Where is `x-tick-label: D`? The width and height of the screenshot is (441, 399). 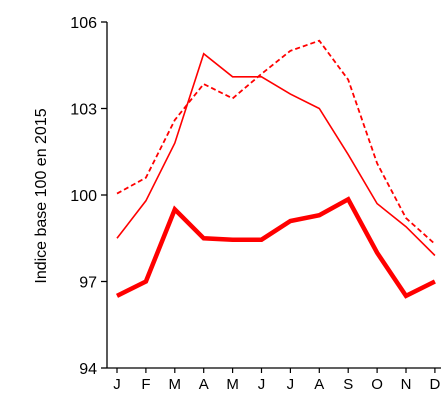 x-tick-label: D is located at coordinates (434, 384).